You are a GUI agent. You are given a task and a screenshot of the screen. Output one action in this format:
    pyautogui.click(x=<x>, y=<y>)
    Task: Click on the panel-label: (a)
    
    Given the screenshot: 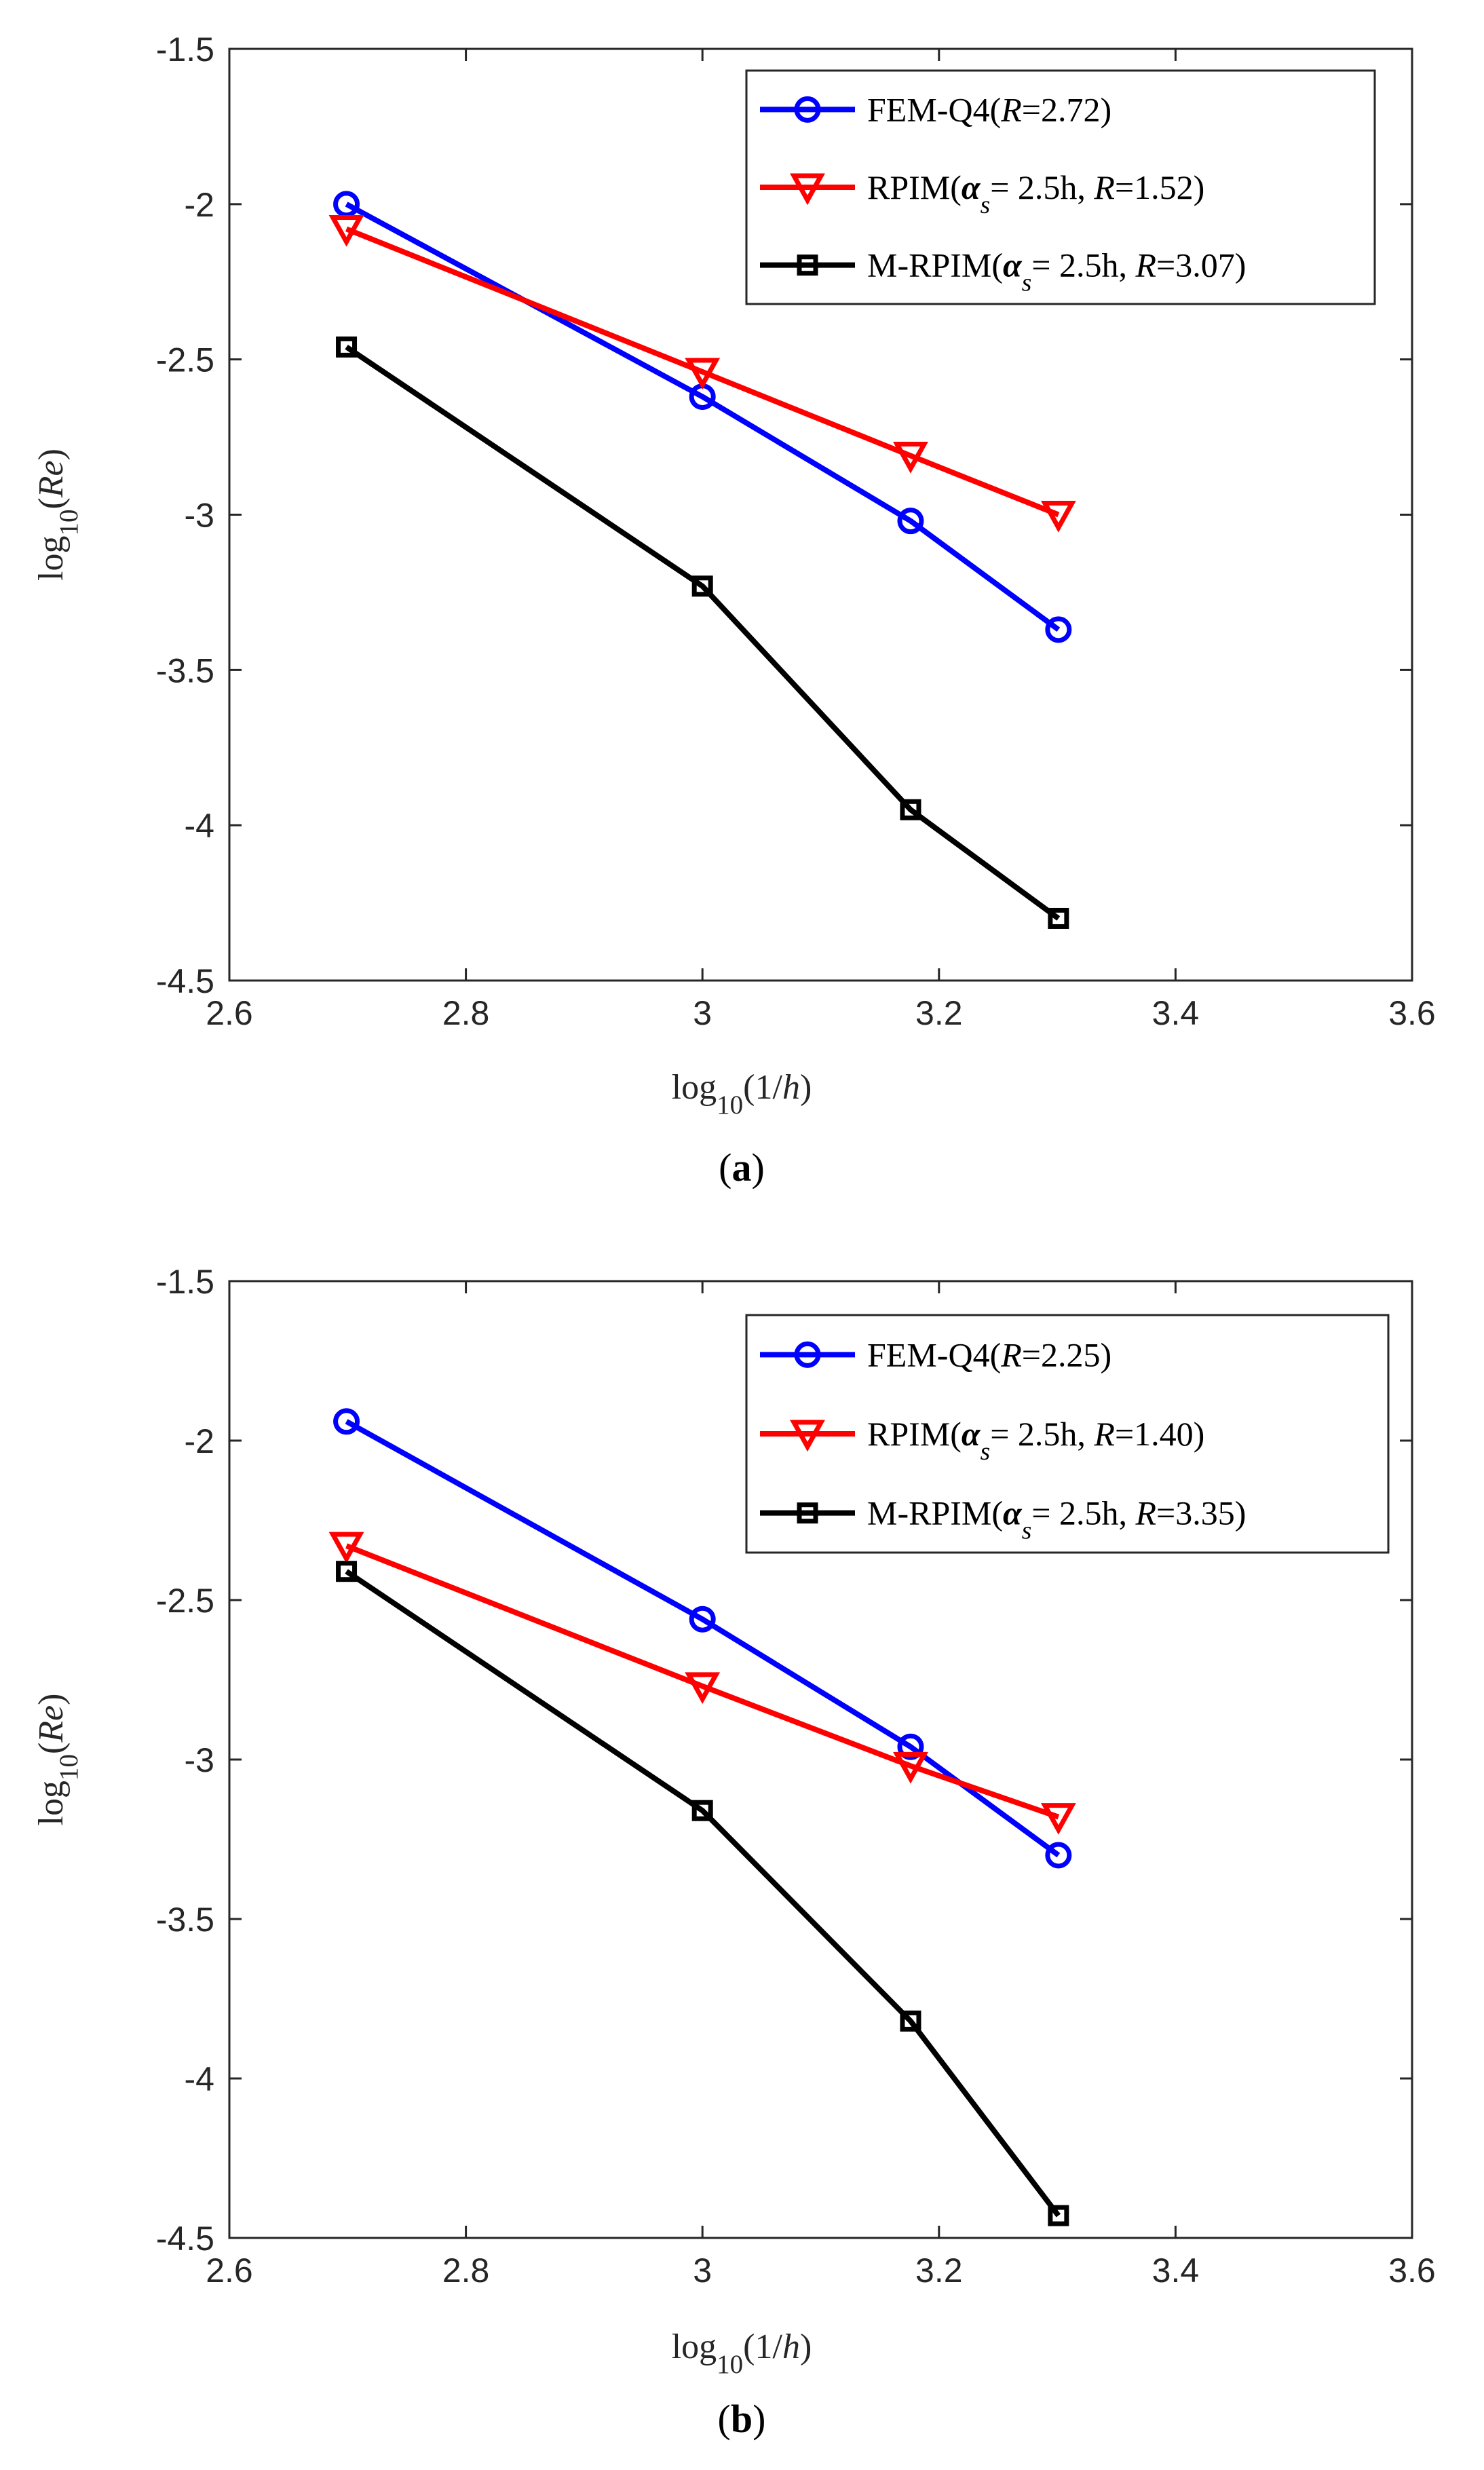 What is the action you would take?
    pyautogui.click(x=742, y=1167)
    